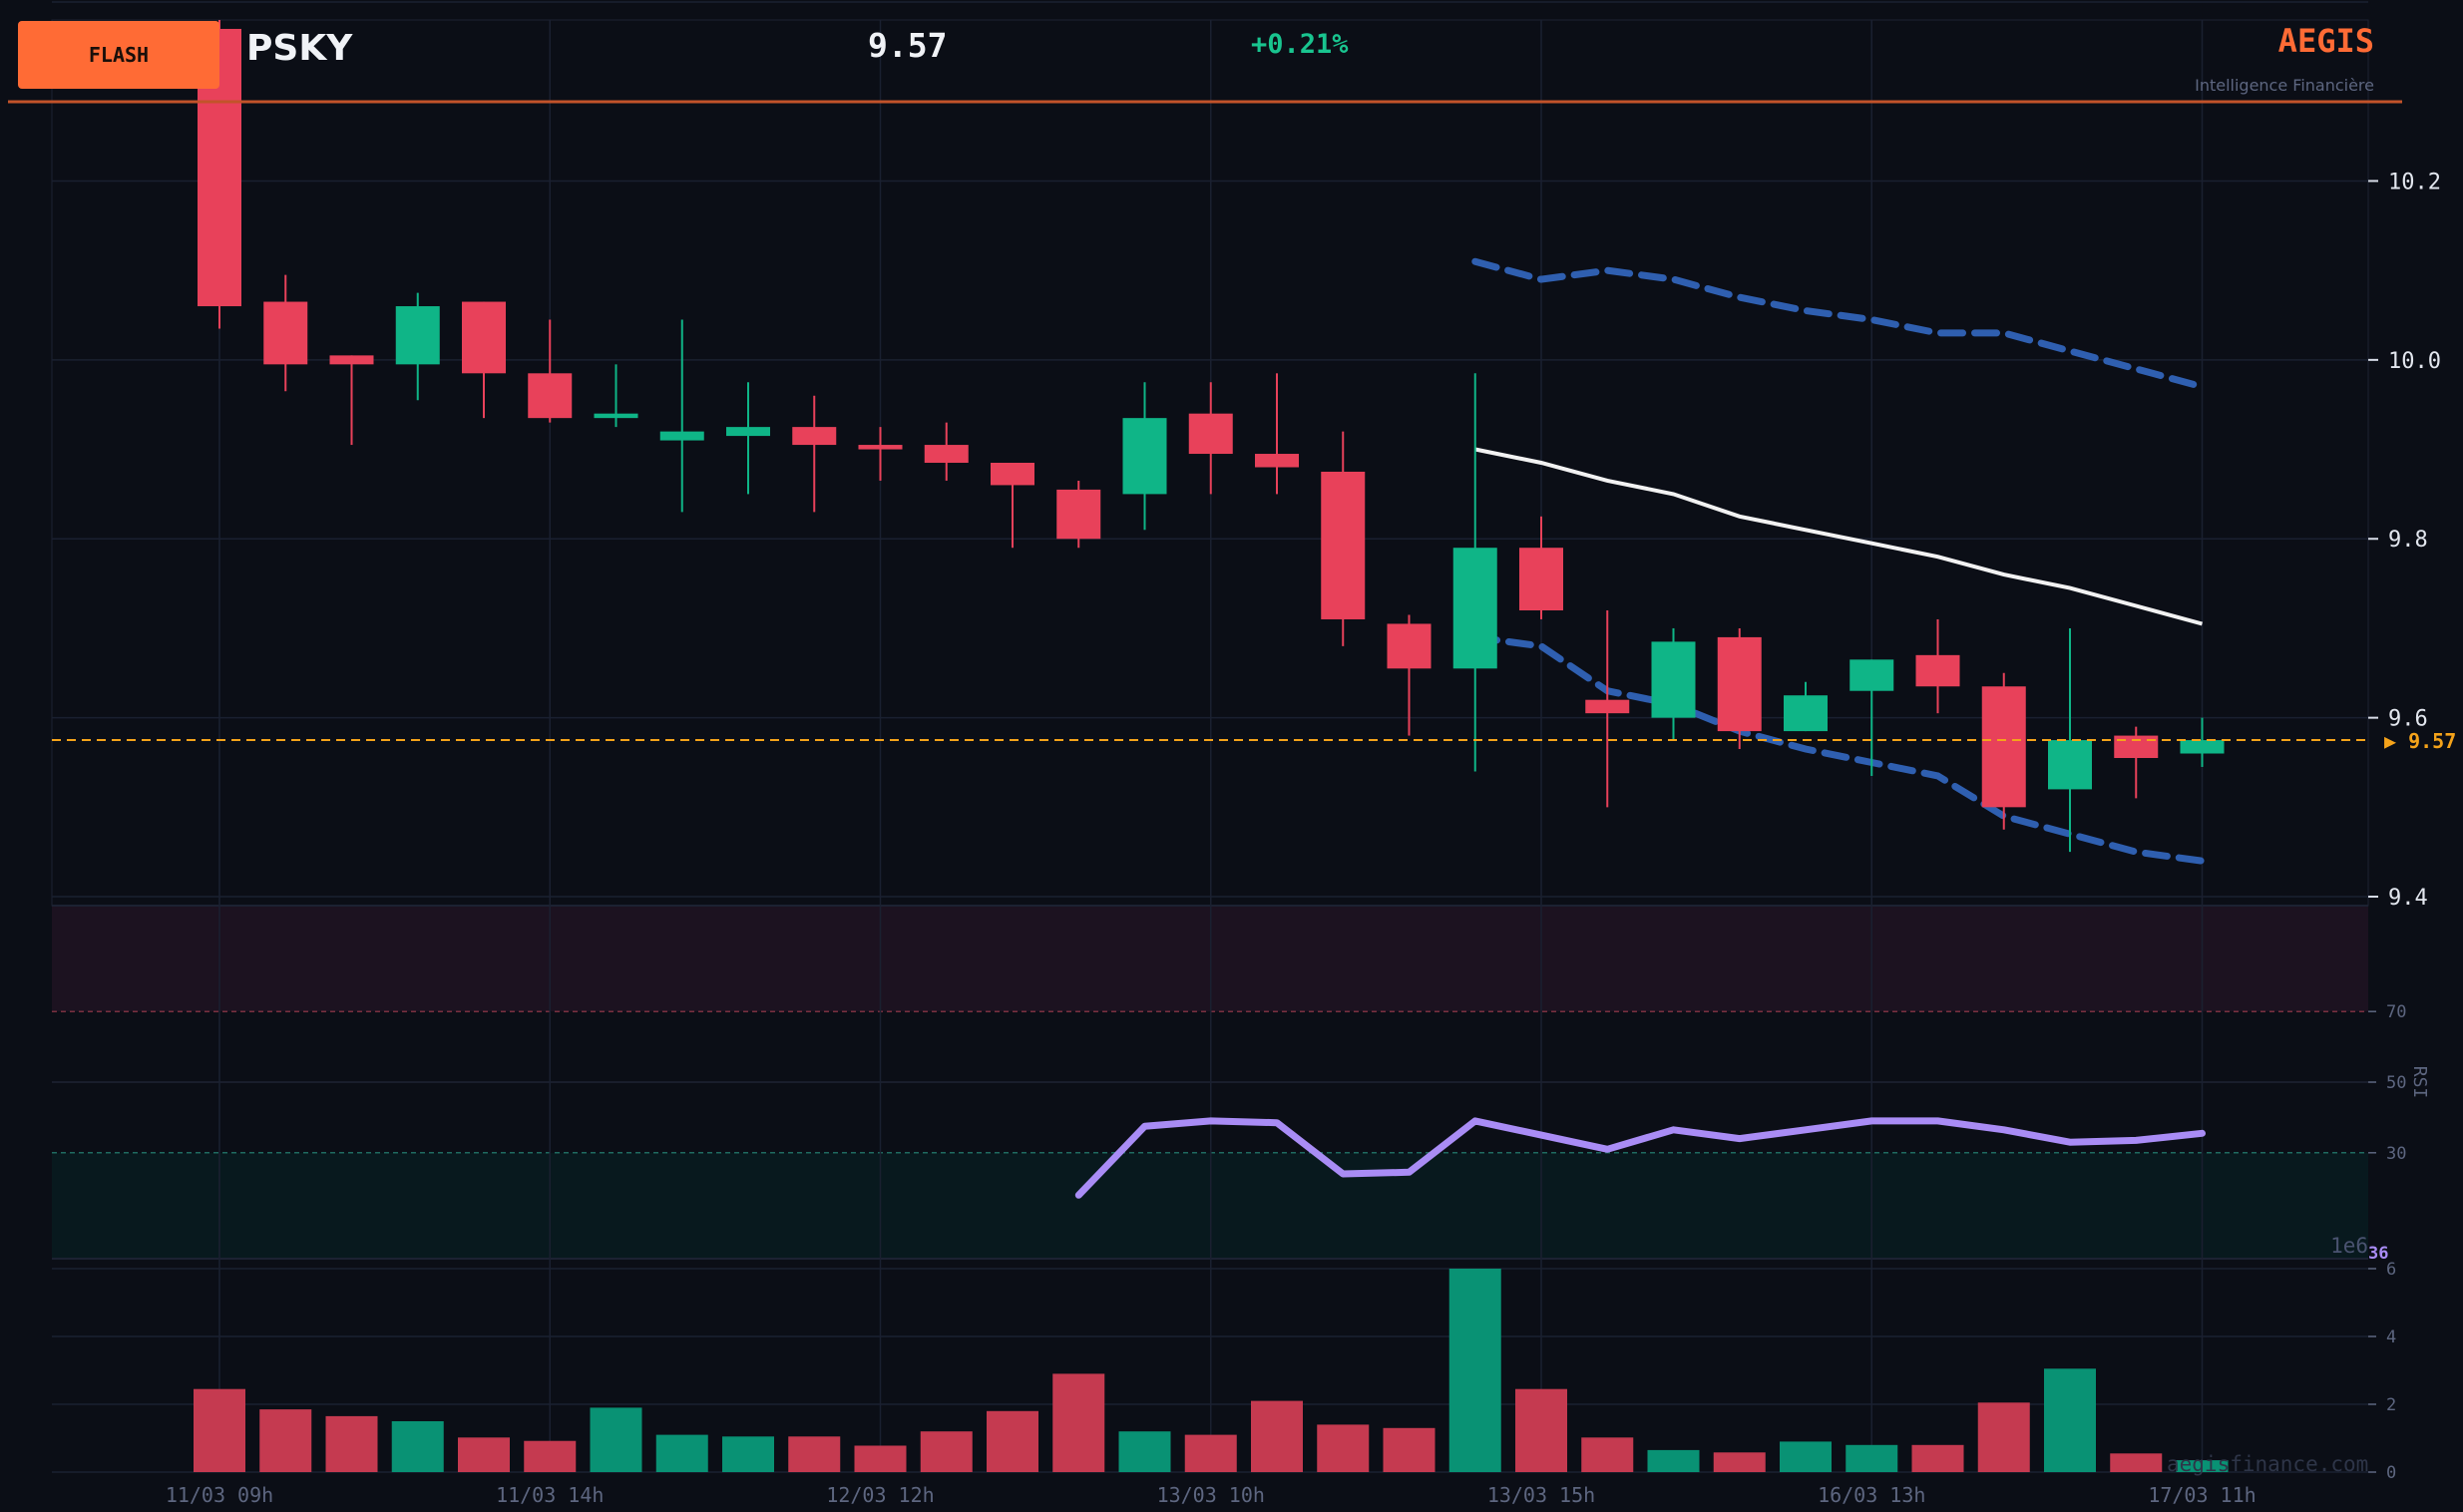  I want to click on time-tick-label: 17/03 11h, so click(2202, 1495).